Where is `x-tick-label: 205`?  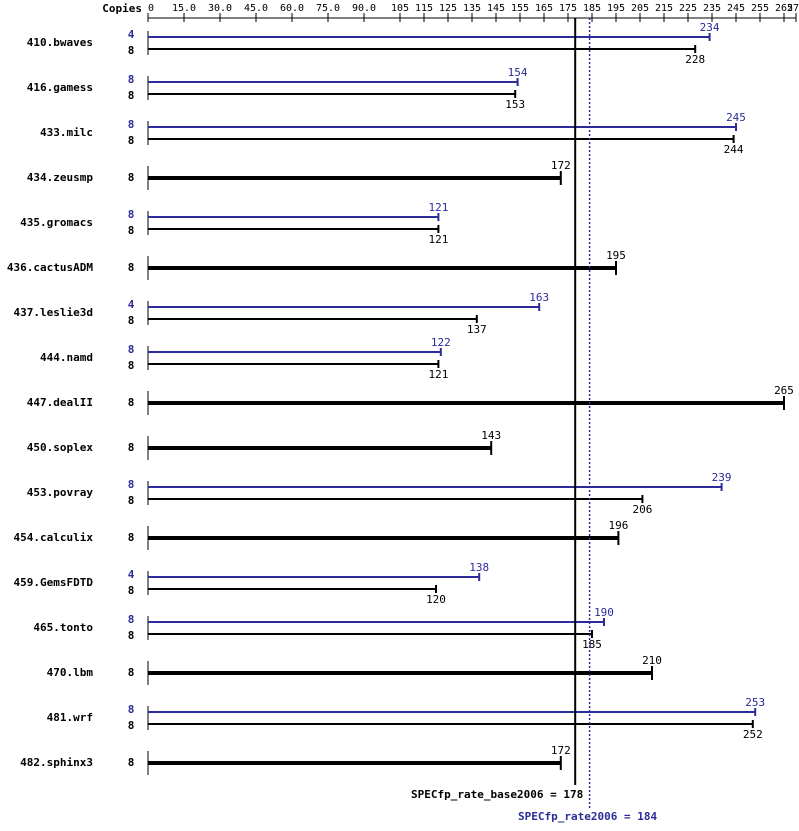 x-tick-label: 205 is located at coordinates (640, 8).